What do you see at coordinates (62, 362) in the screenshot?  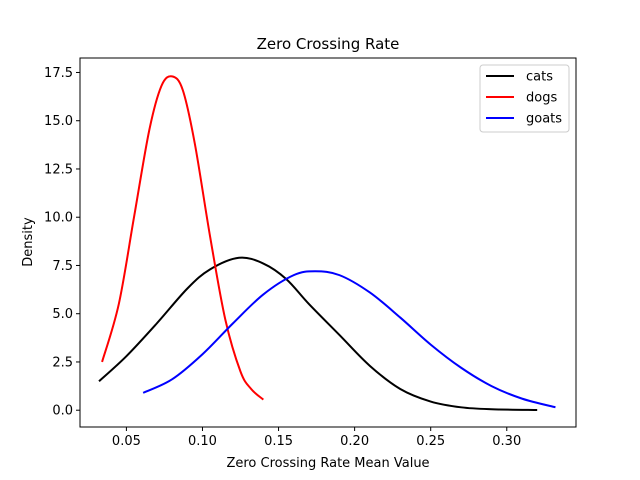 I see `y-tick-label: 2.5` at bounding box center [62, 362].